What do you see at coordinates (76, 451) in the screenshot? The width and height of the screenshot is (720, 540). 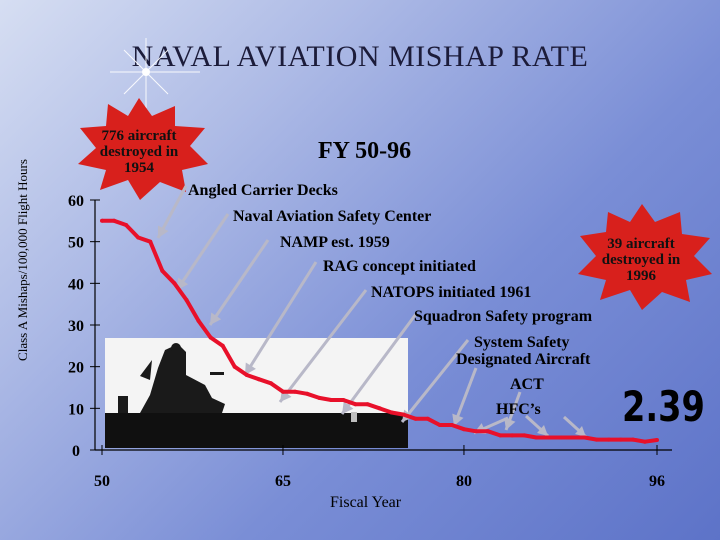 I see `y-tick-label: 0` at bounding box center [76, 451].